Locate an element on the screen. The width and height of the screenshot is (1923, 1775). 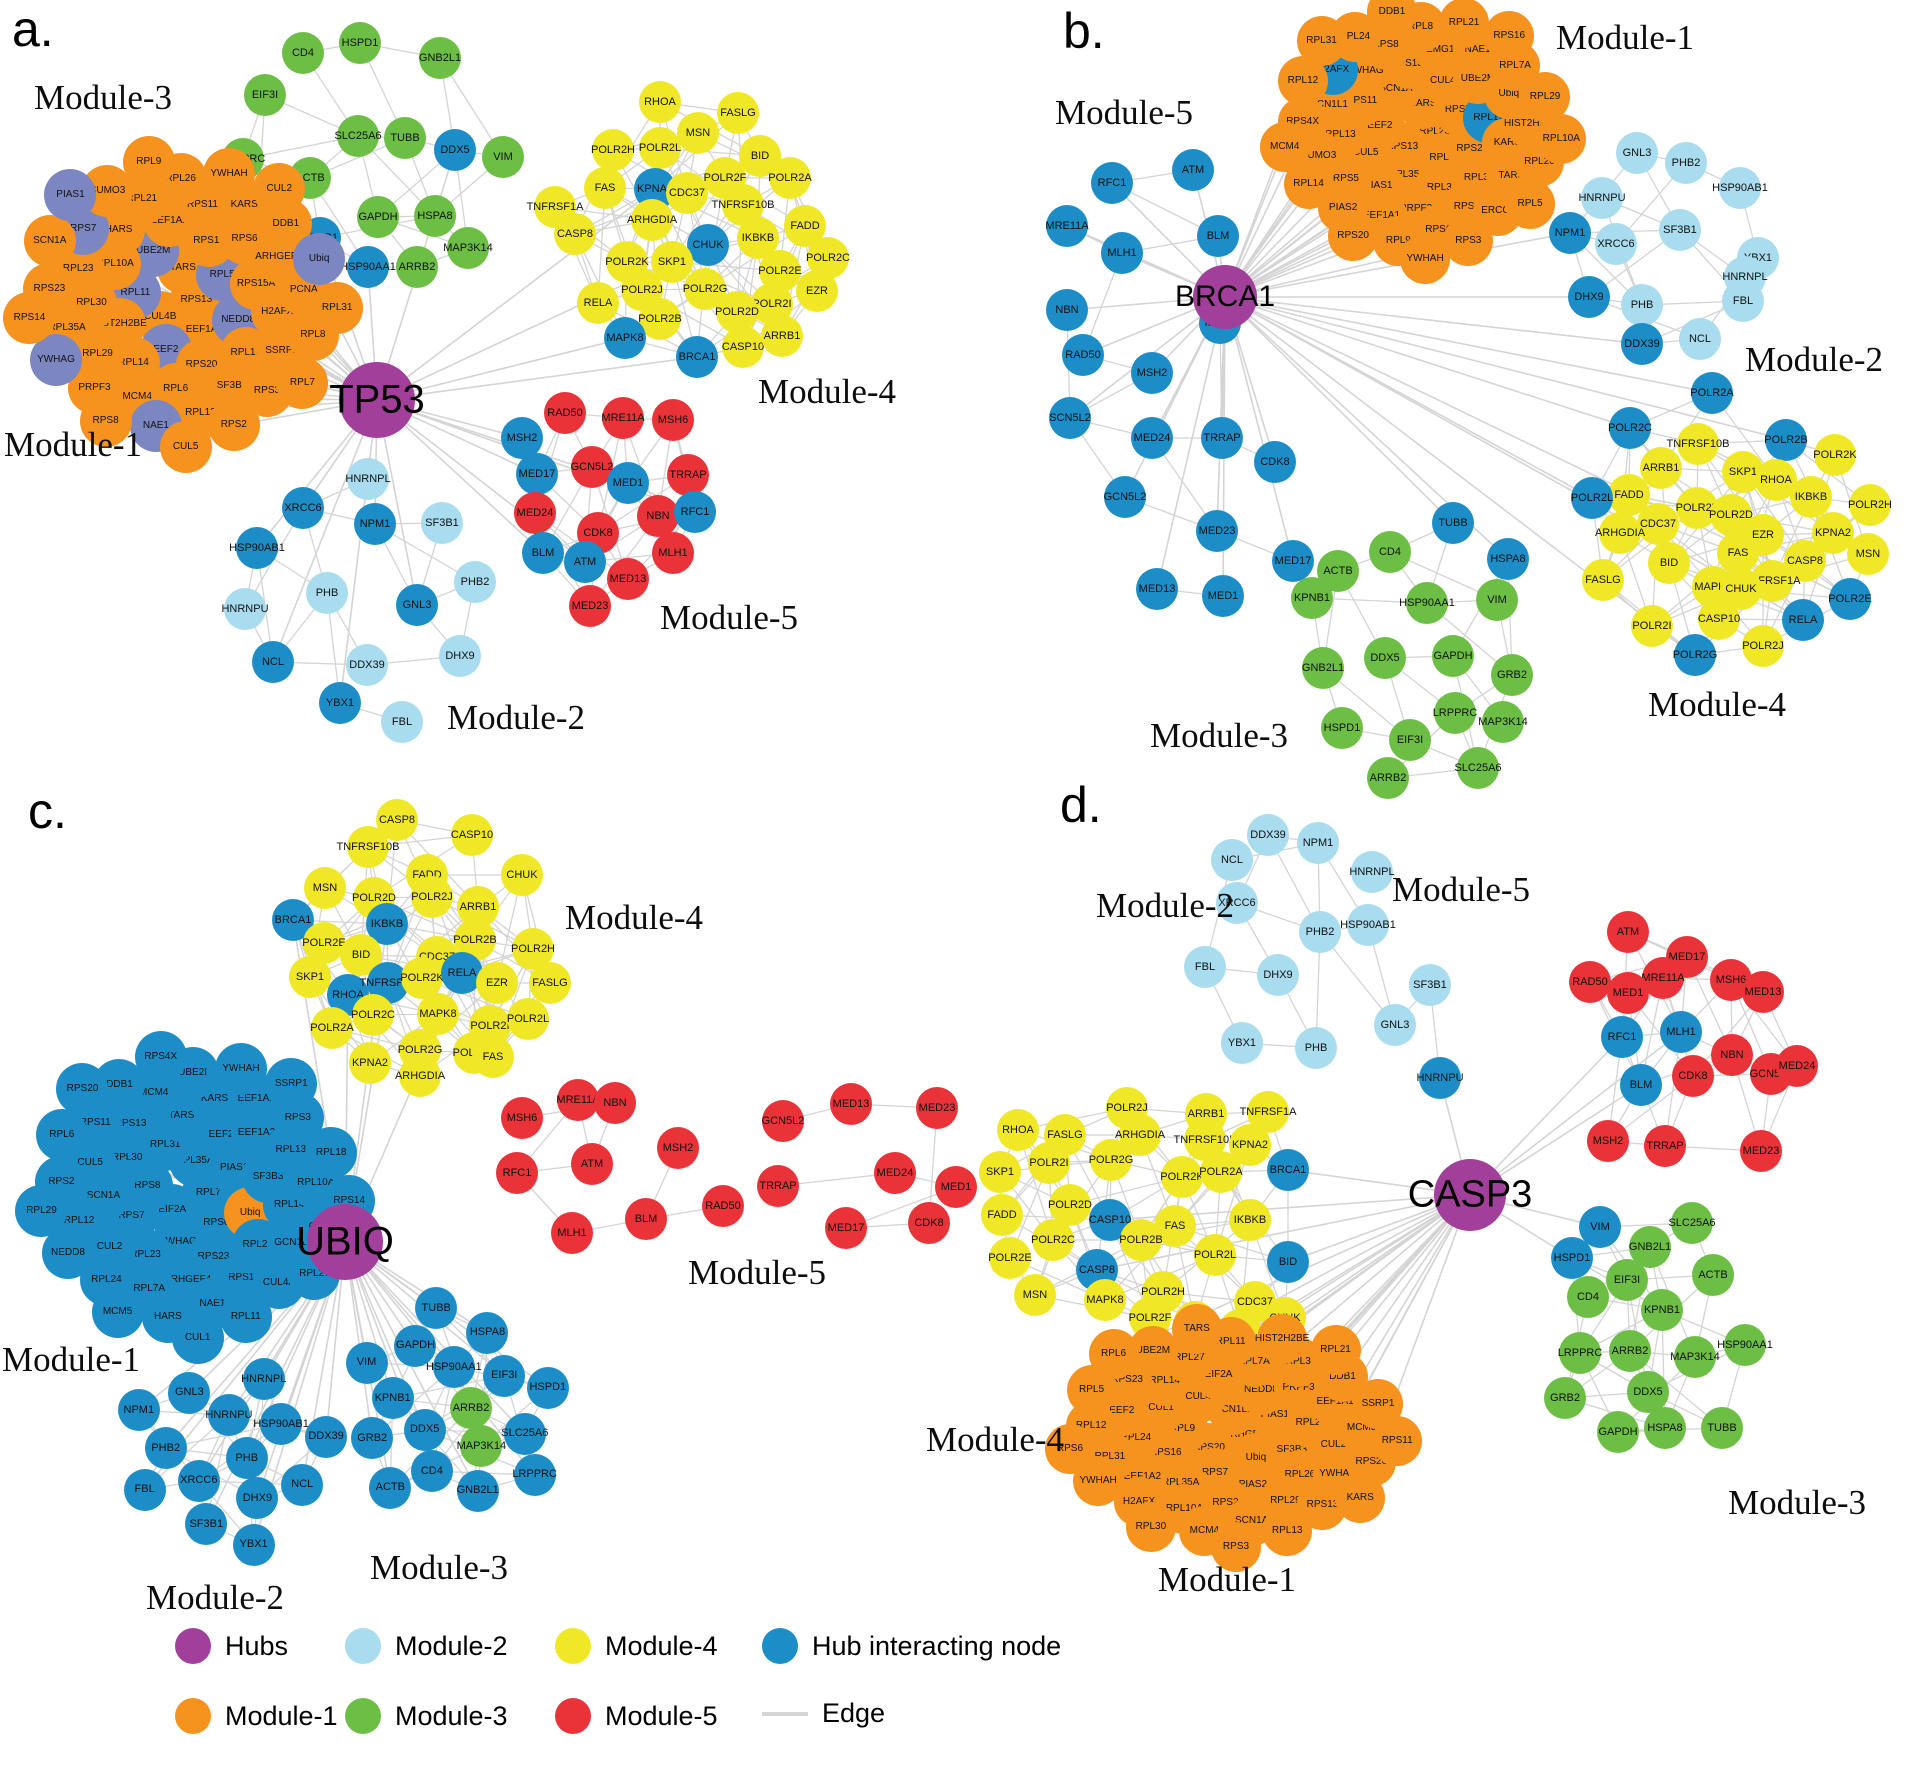
node-label: RPL35A is located at coordinates (195, 1161).